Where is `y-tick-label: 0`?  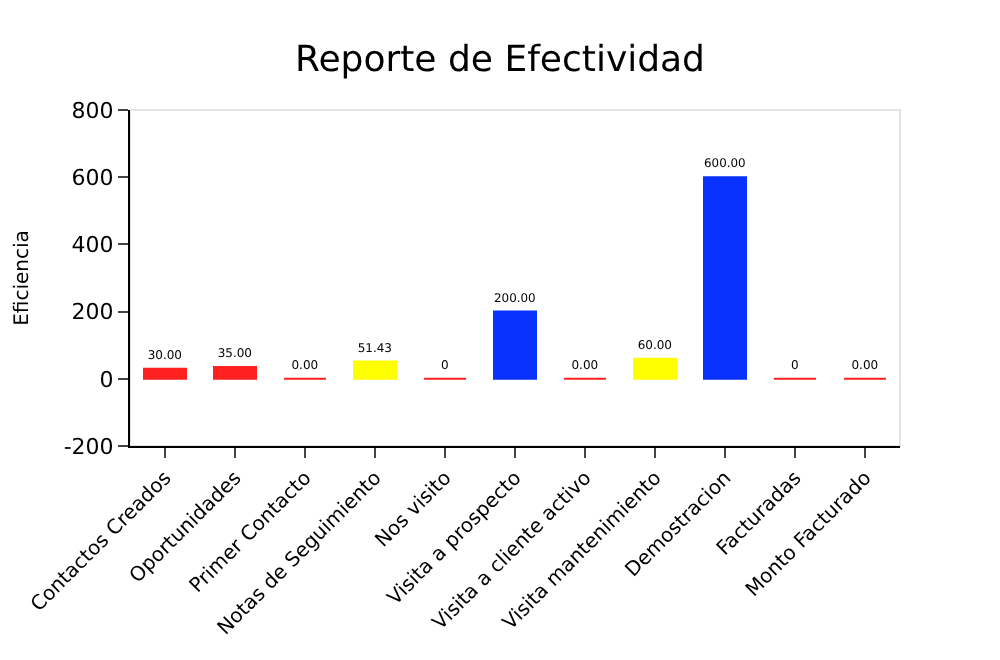
y-tick-label: 0 is located at coordinates (106, 379).